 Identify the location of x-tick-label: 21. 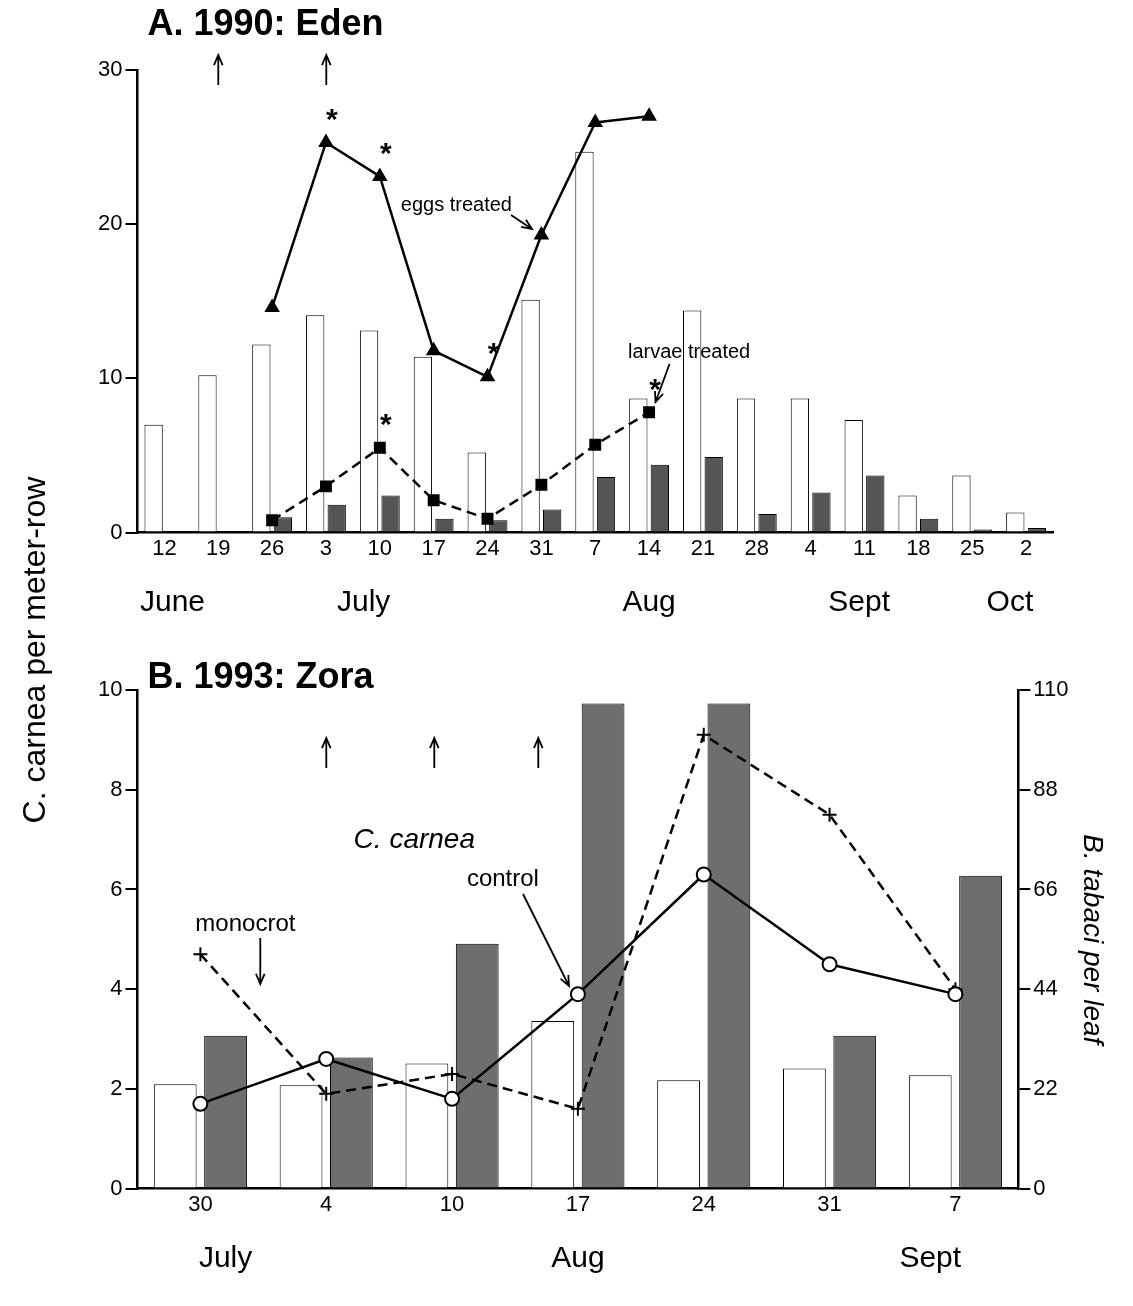
(703, 547).